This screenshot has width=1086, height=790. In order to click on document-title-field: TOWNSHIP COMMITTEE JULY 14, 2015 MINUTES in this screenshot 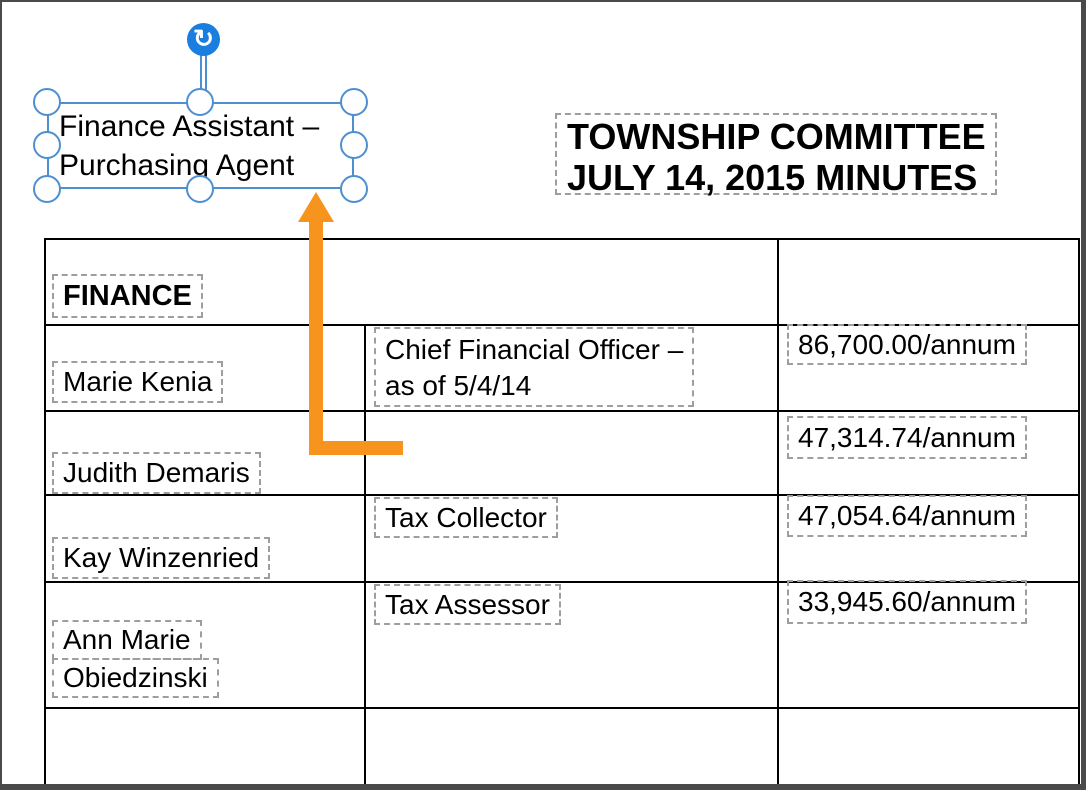, I will do `click(776, 155)`.